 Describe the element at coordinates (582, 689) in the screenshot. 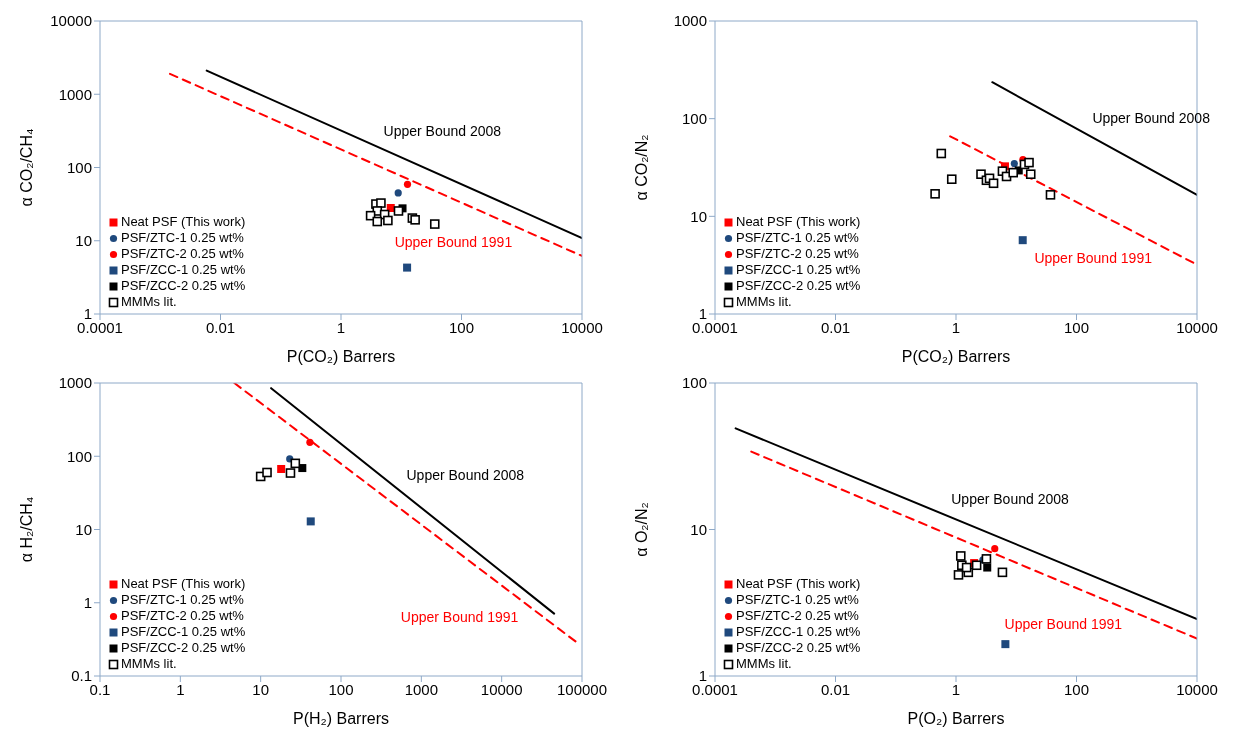

I see `x-tick-label: 100000` at that location.